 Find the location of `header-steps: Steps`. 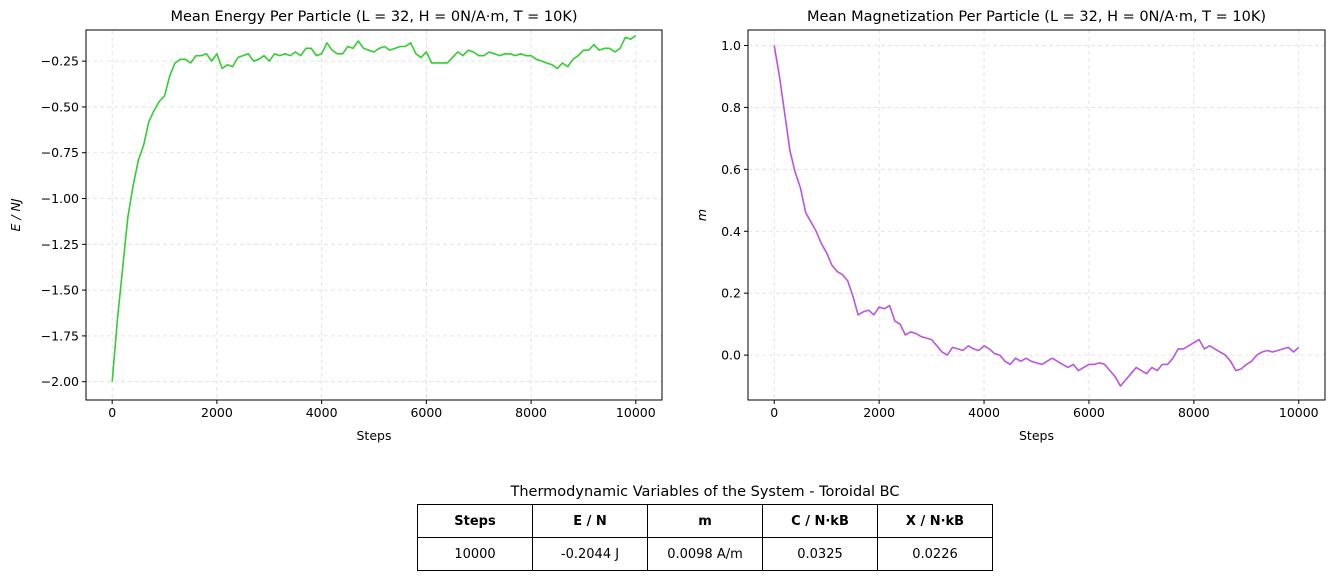

header-steps: Steps is located at coordinates (475, 521).